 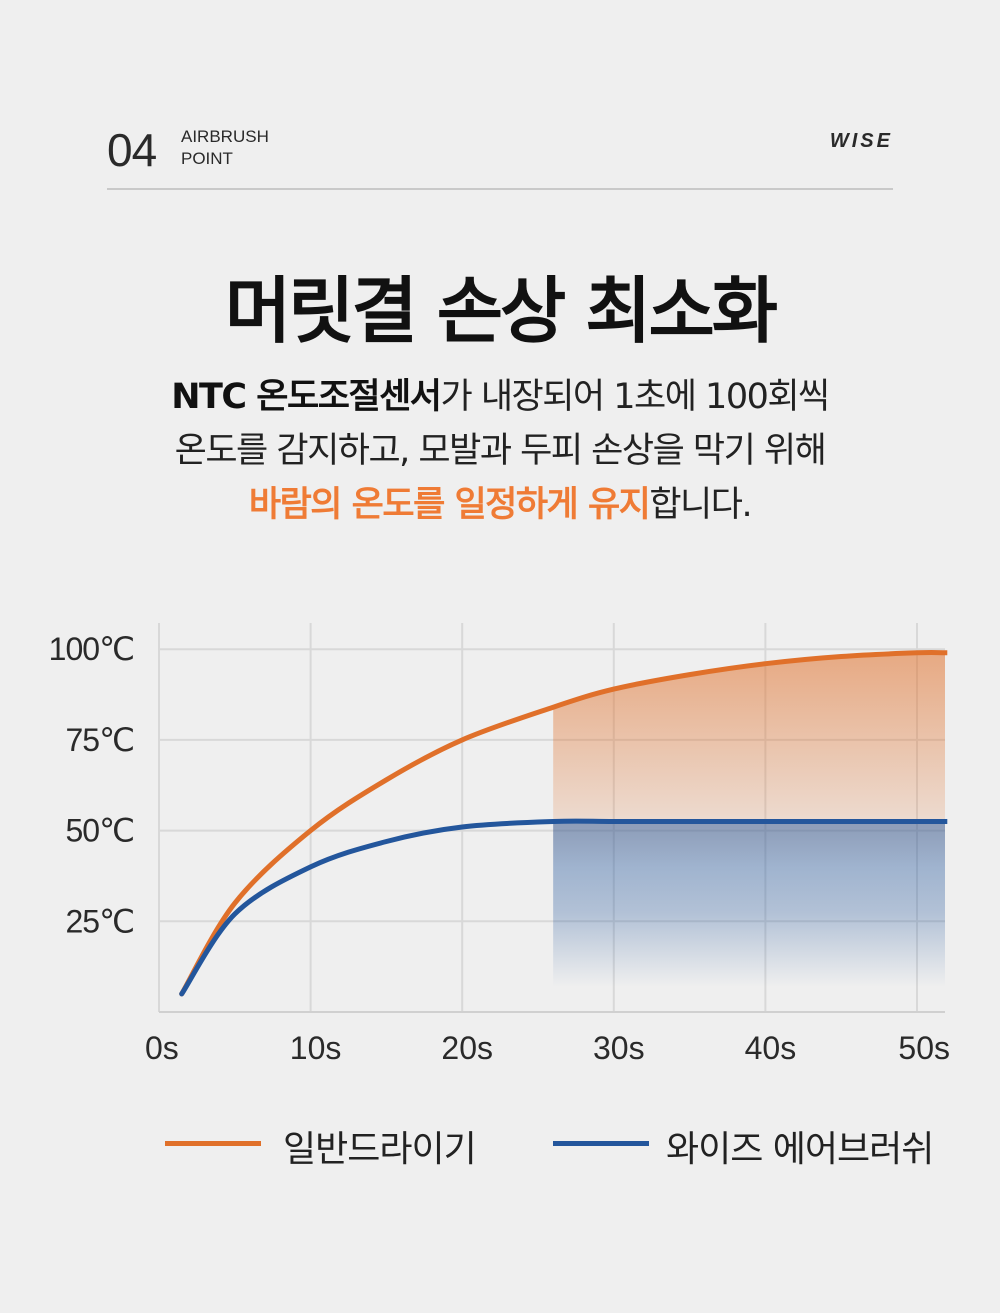 What do you see at coordinates (162, 1048) in the screenshot?
I see `x-tick-label: 0s` at bounding box center [162, 1048].